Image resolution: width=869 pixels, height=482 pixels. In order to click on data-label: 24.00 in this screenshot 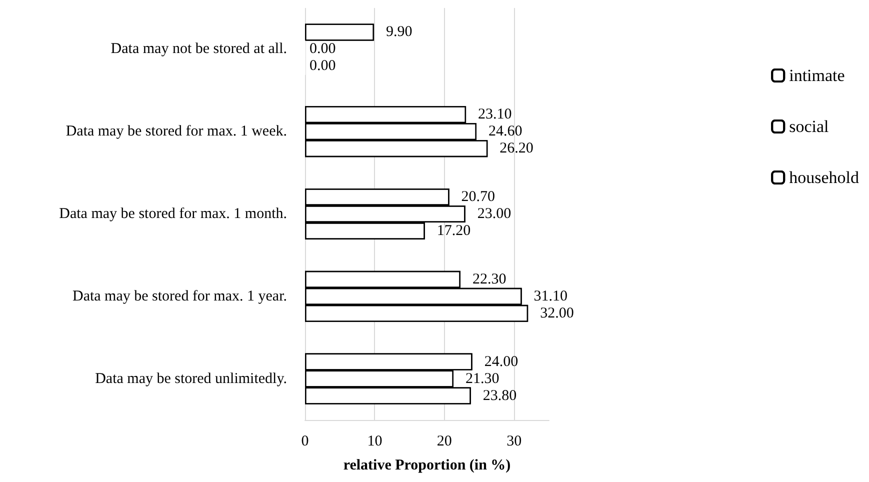, I will do `click(501, 362)`.